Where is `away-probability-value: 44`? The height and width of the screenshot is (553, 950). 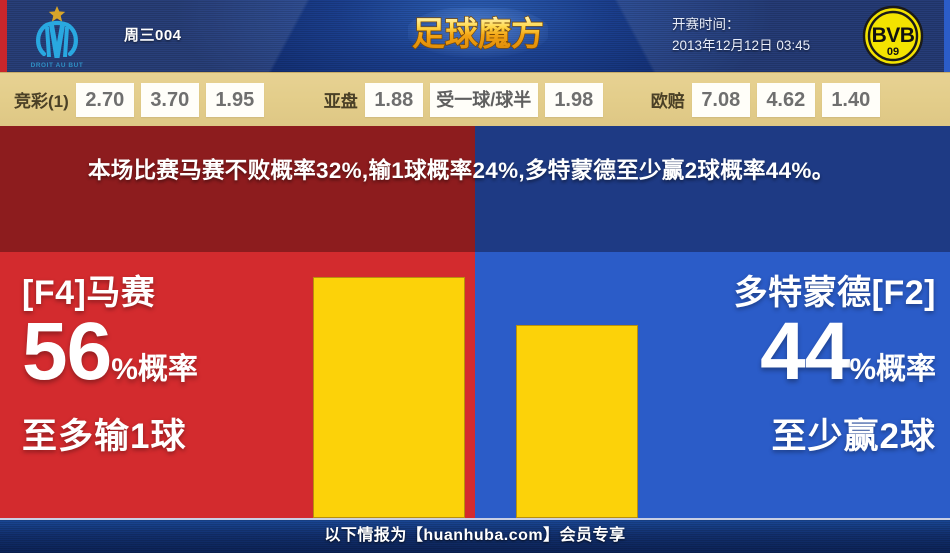 away-probability-value: 44 is located at coordinates (805, 351).